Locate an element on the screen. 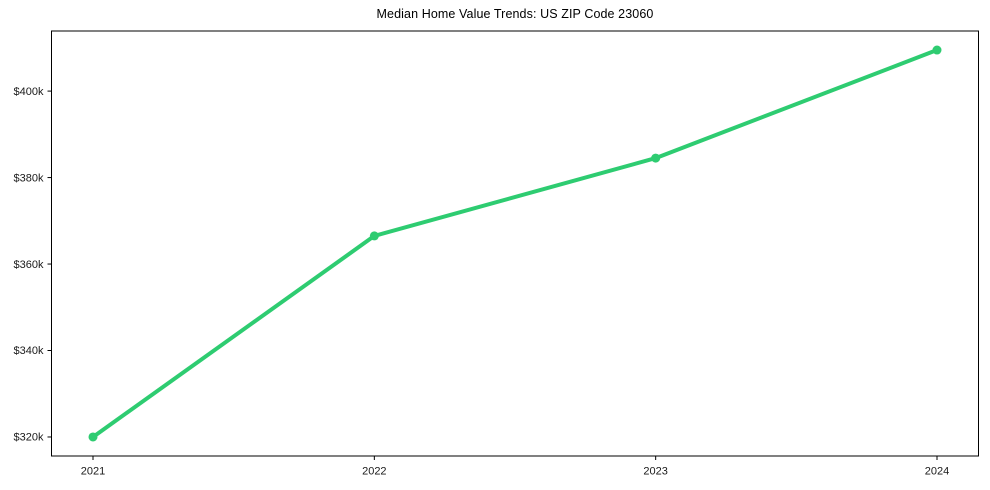 The height and width of the screenshot is (490, 990). x-tick-label: 2023 is located at coordinates (655, 472).